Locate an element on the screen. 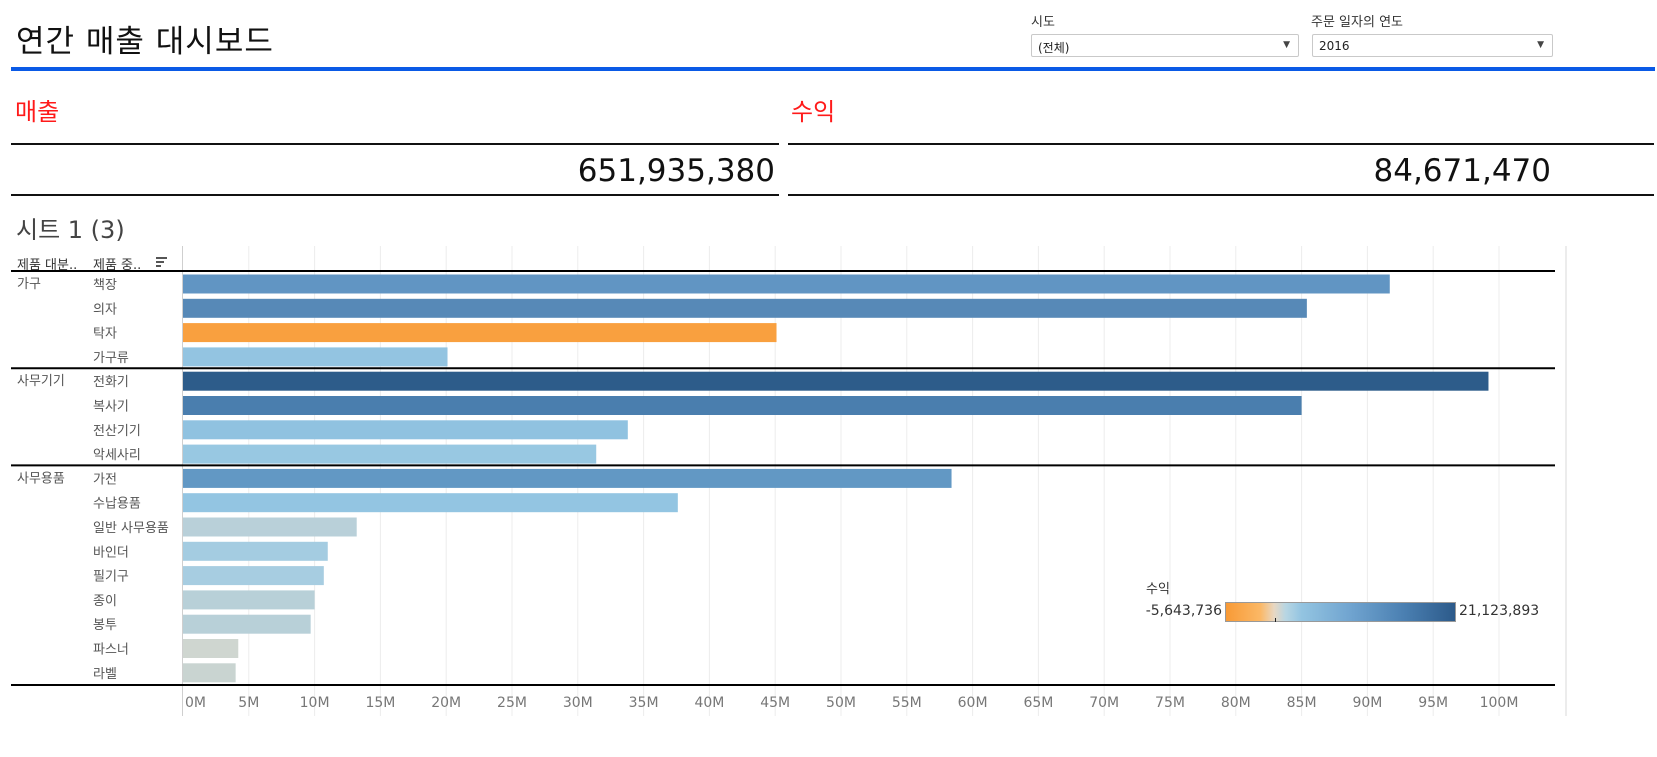  subcategory-label: 책장 is located at coordinates (105, 285).